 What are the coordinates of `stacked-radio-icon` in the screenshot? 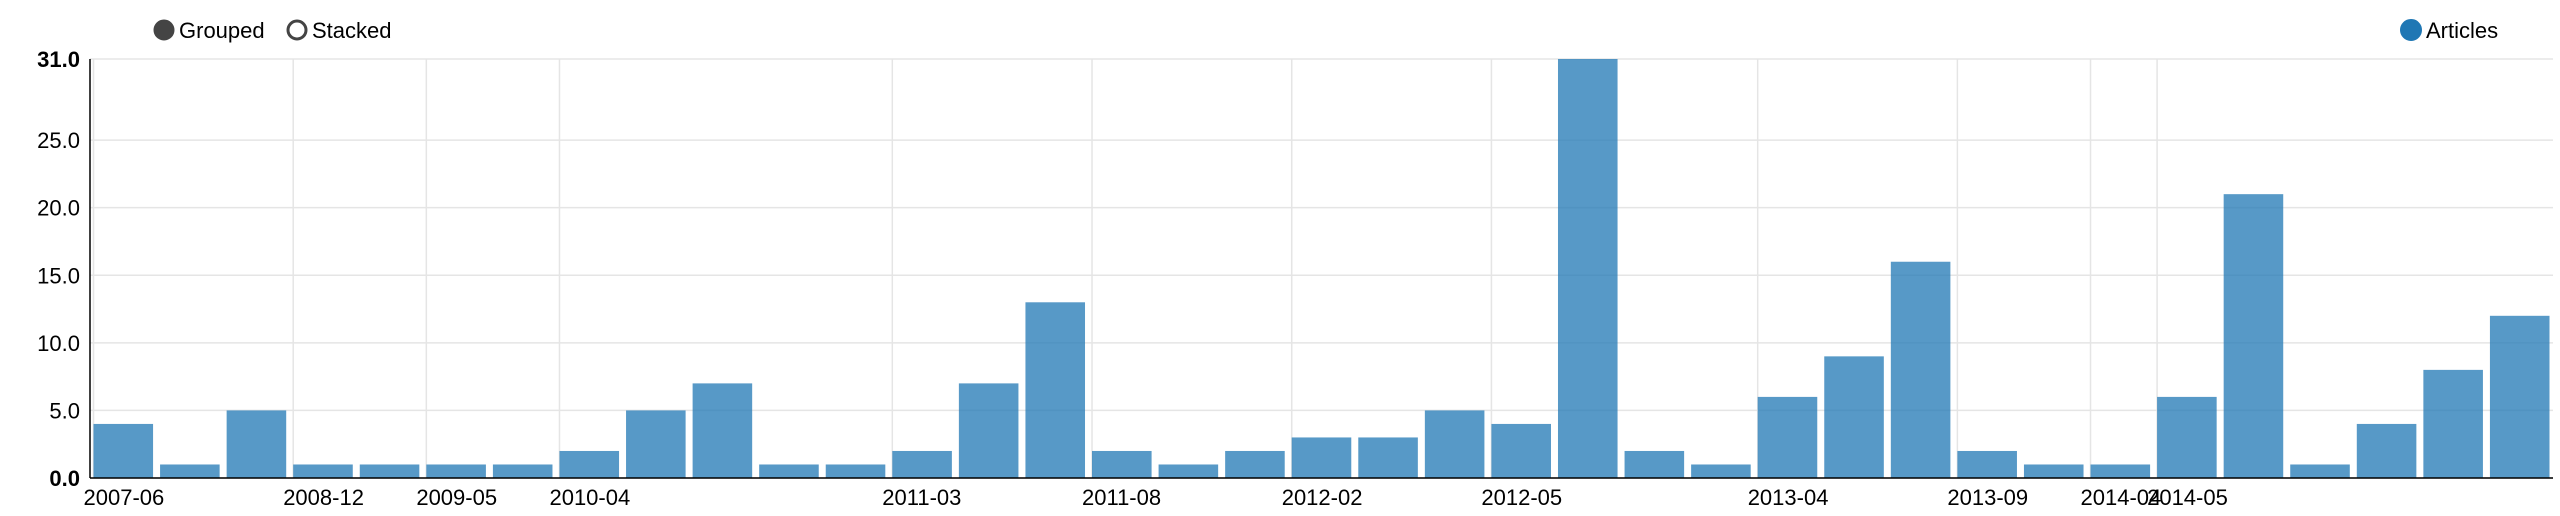 It's located at (297, 30).